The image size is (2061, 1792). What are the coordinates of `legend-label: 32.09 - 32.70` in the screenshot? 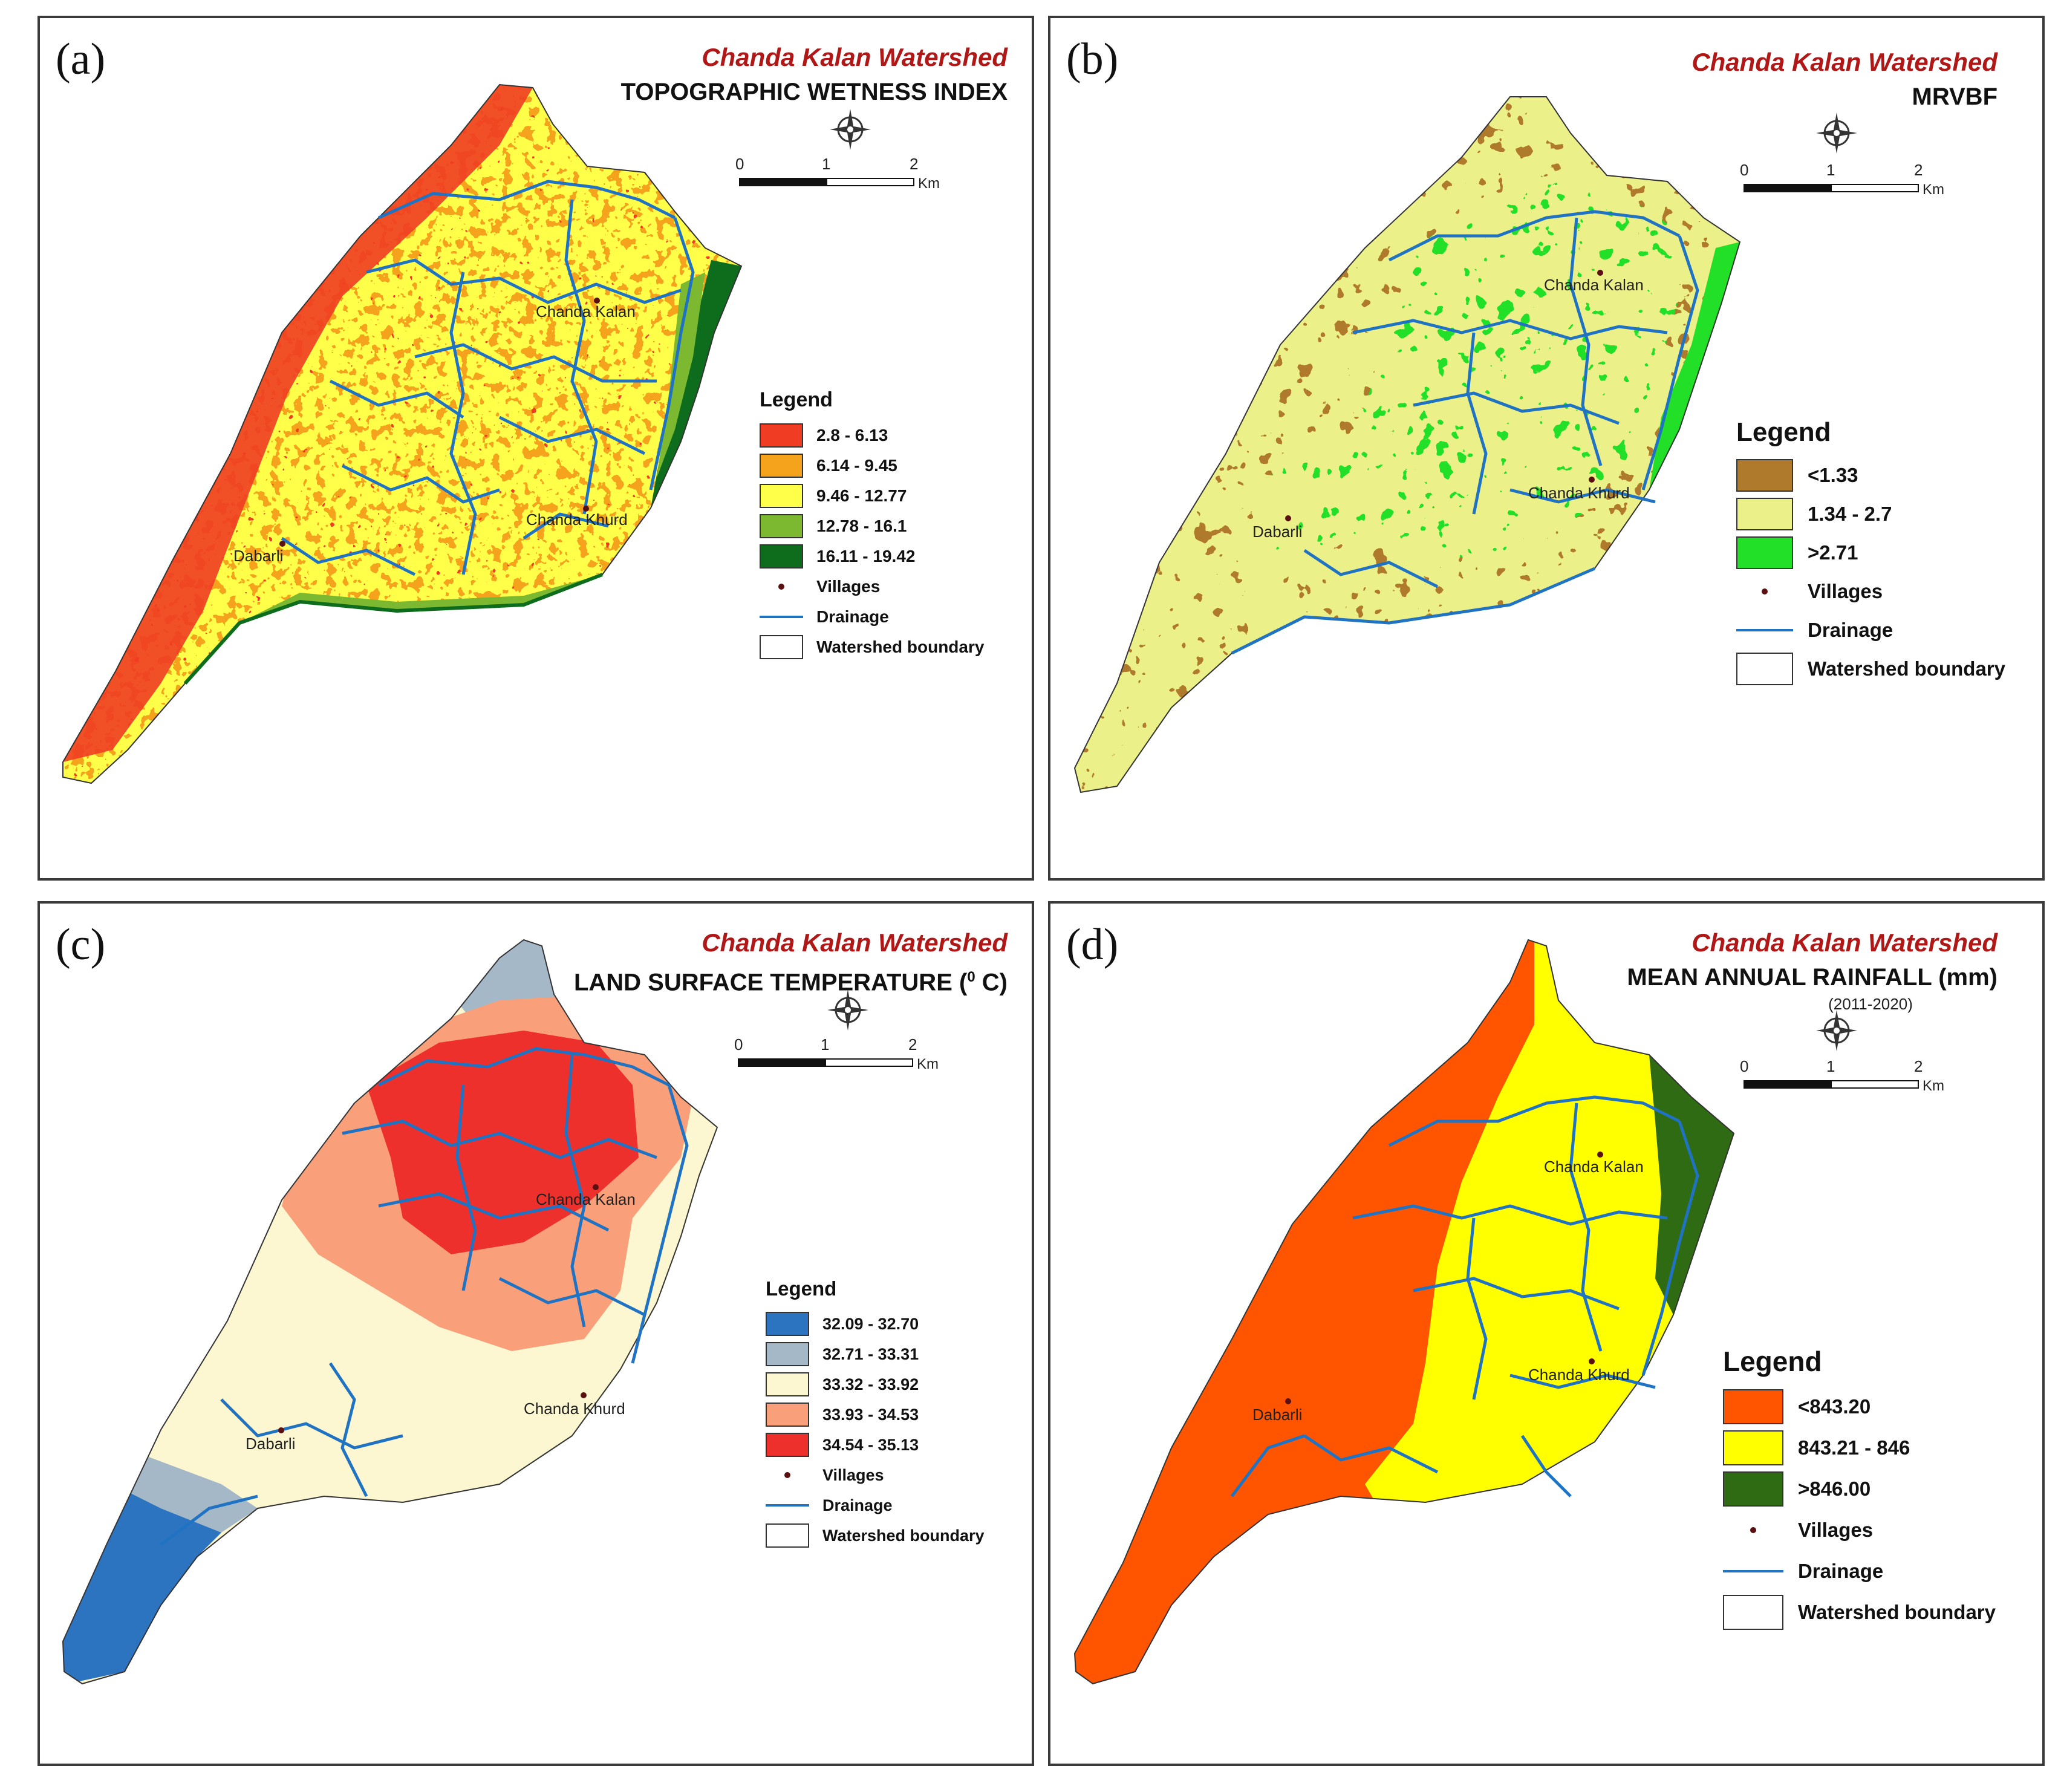 It's located at (871, 1323).